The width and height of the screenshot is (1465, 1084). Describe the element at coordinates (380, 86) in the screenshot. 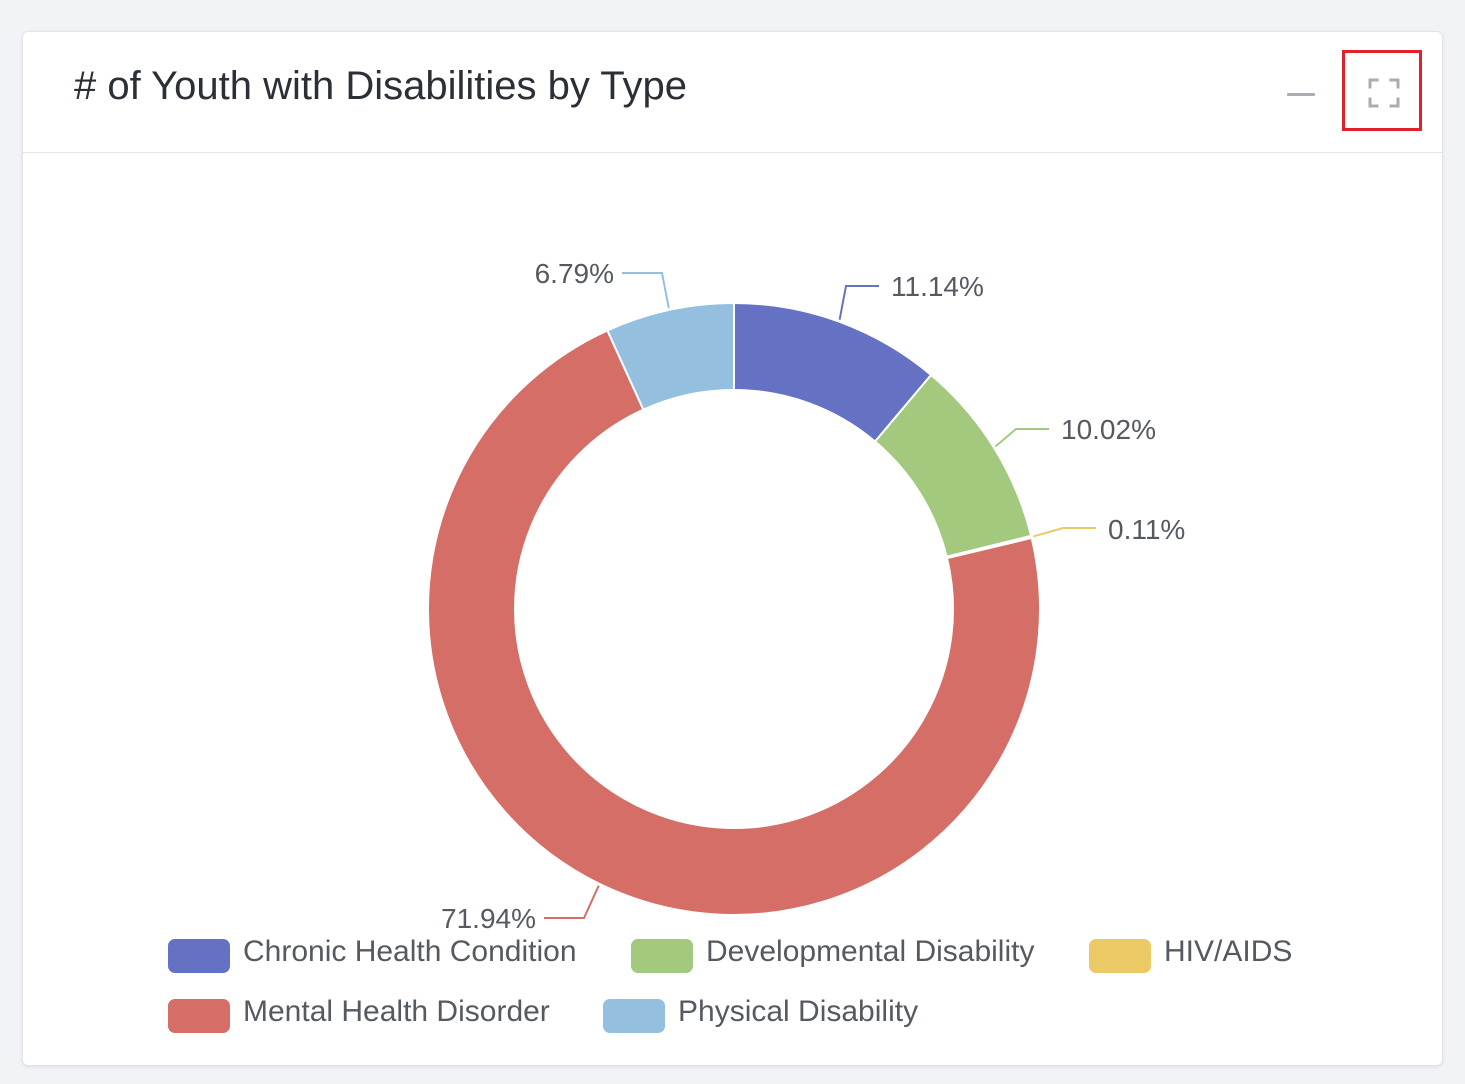

I see `chart-title: # of Youth with Disabilities by Type` at that location.